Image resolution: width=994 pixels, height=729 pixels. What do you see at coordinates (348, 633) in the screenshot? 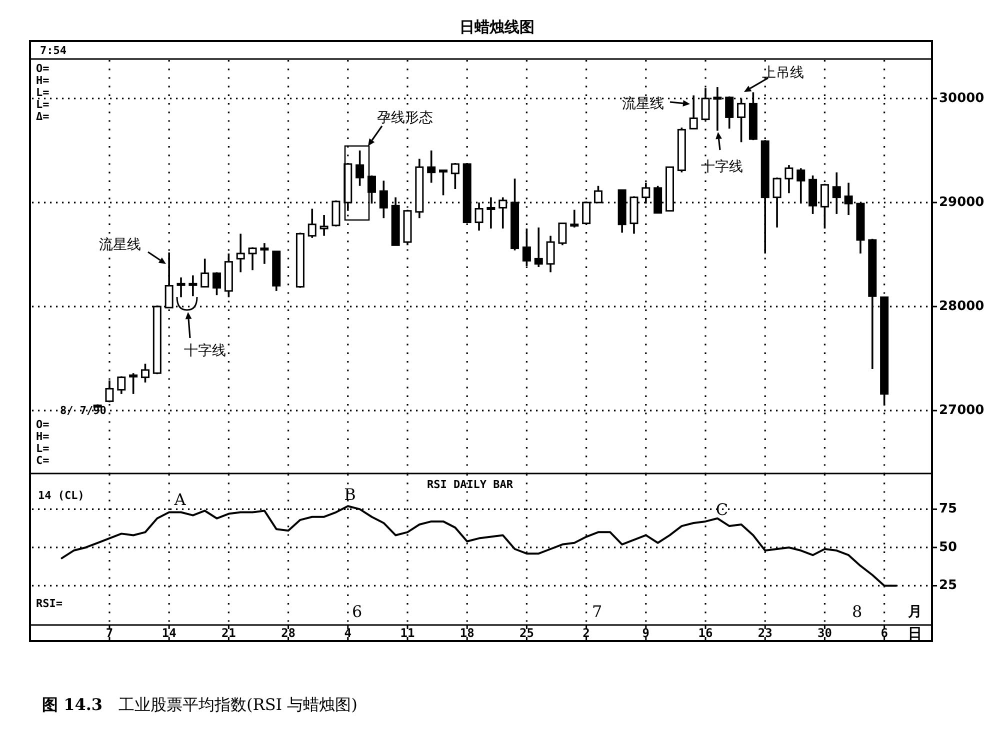
I see `x-tick-label: 4` at bounding box center [348, 633].